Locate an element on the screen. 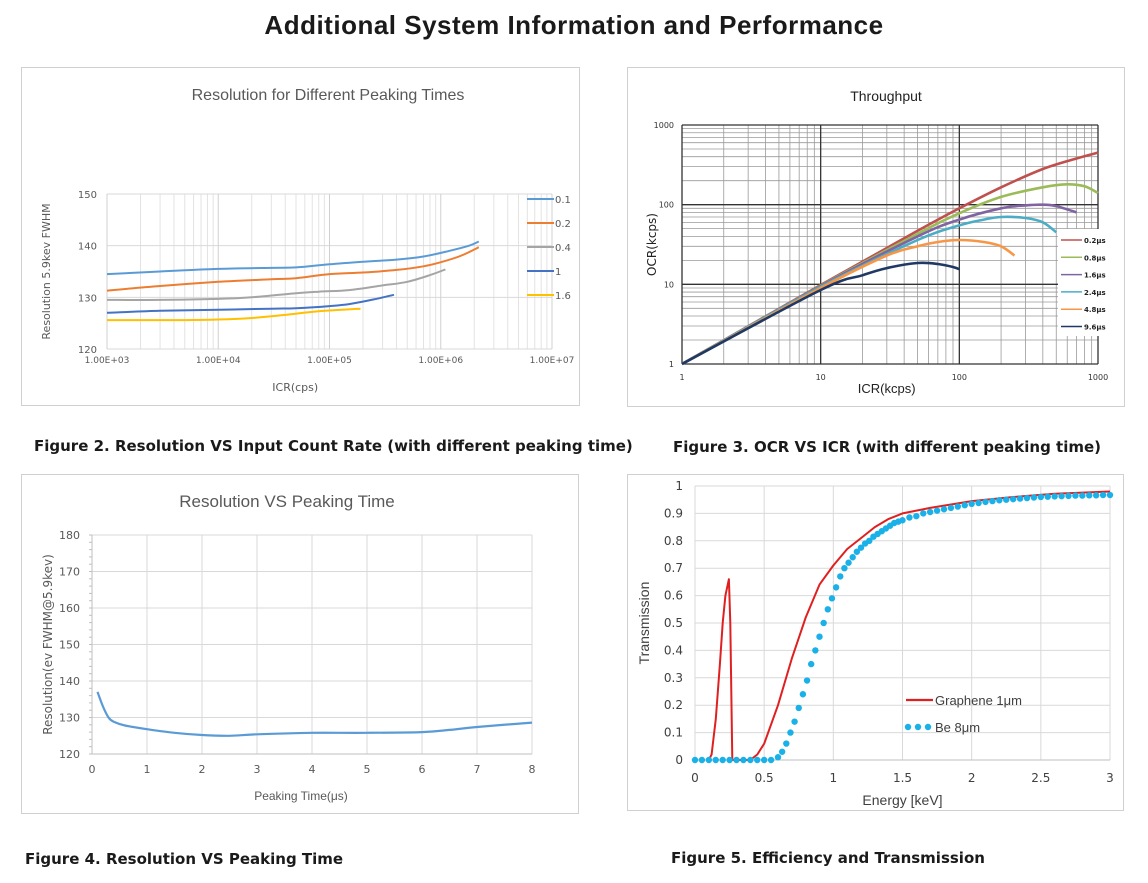 The width and height of the screenshot is (1148, 883). y-tick-label: 10 is located at coordinates (669, 284).